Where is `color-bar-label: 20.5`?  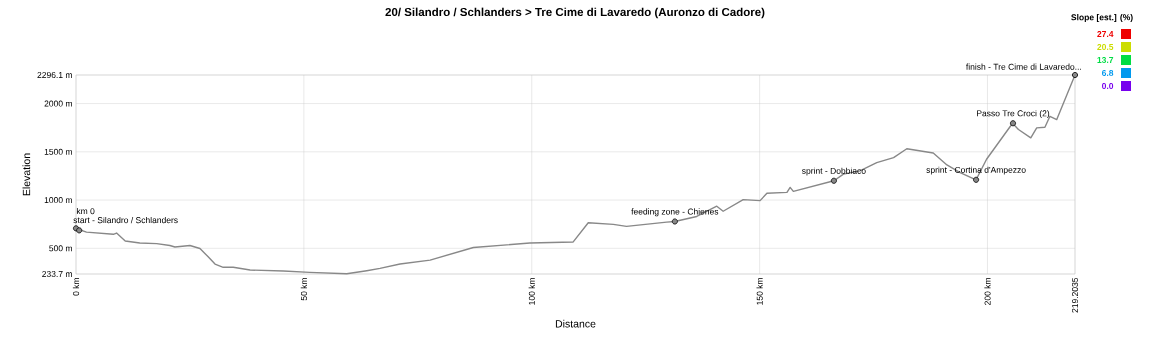
color-bar-label: 20.5 is located at coordinates (1105, 46).